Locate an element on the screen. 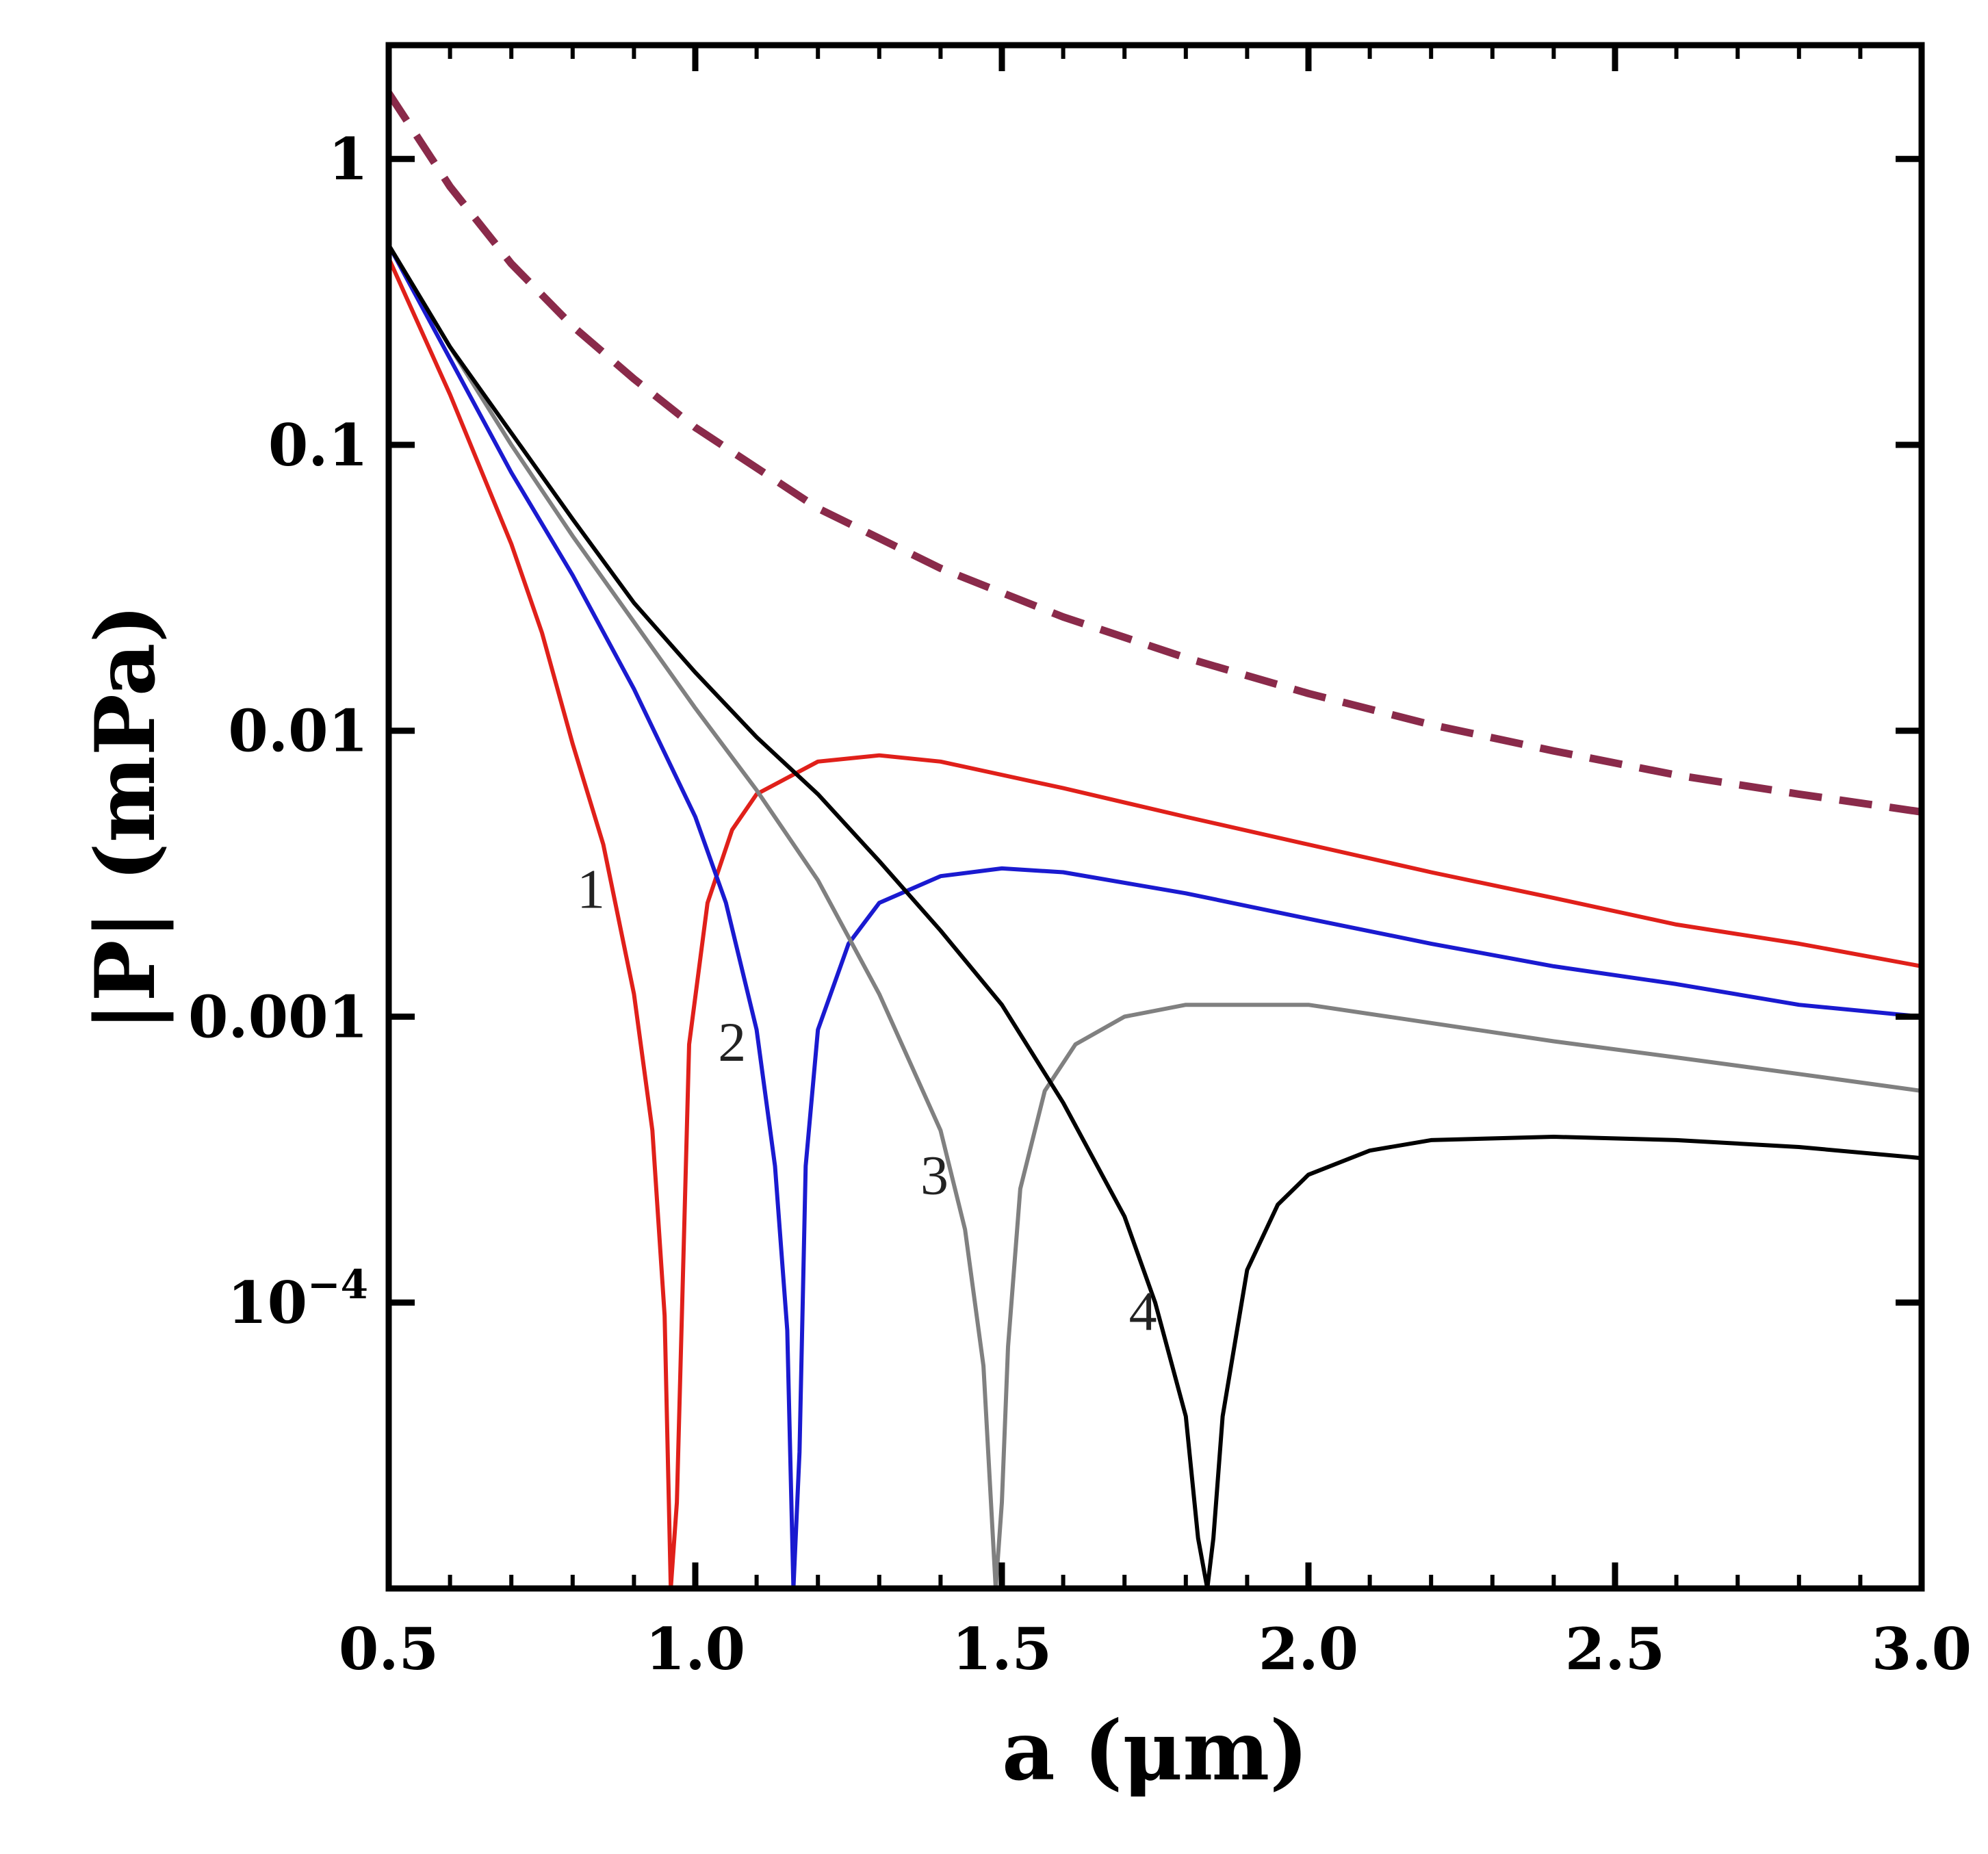 This screenshot has height=1854, width=1988. x-tick-label: 1.0 is located at coordinates (695, 1649).